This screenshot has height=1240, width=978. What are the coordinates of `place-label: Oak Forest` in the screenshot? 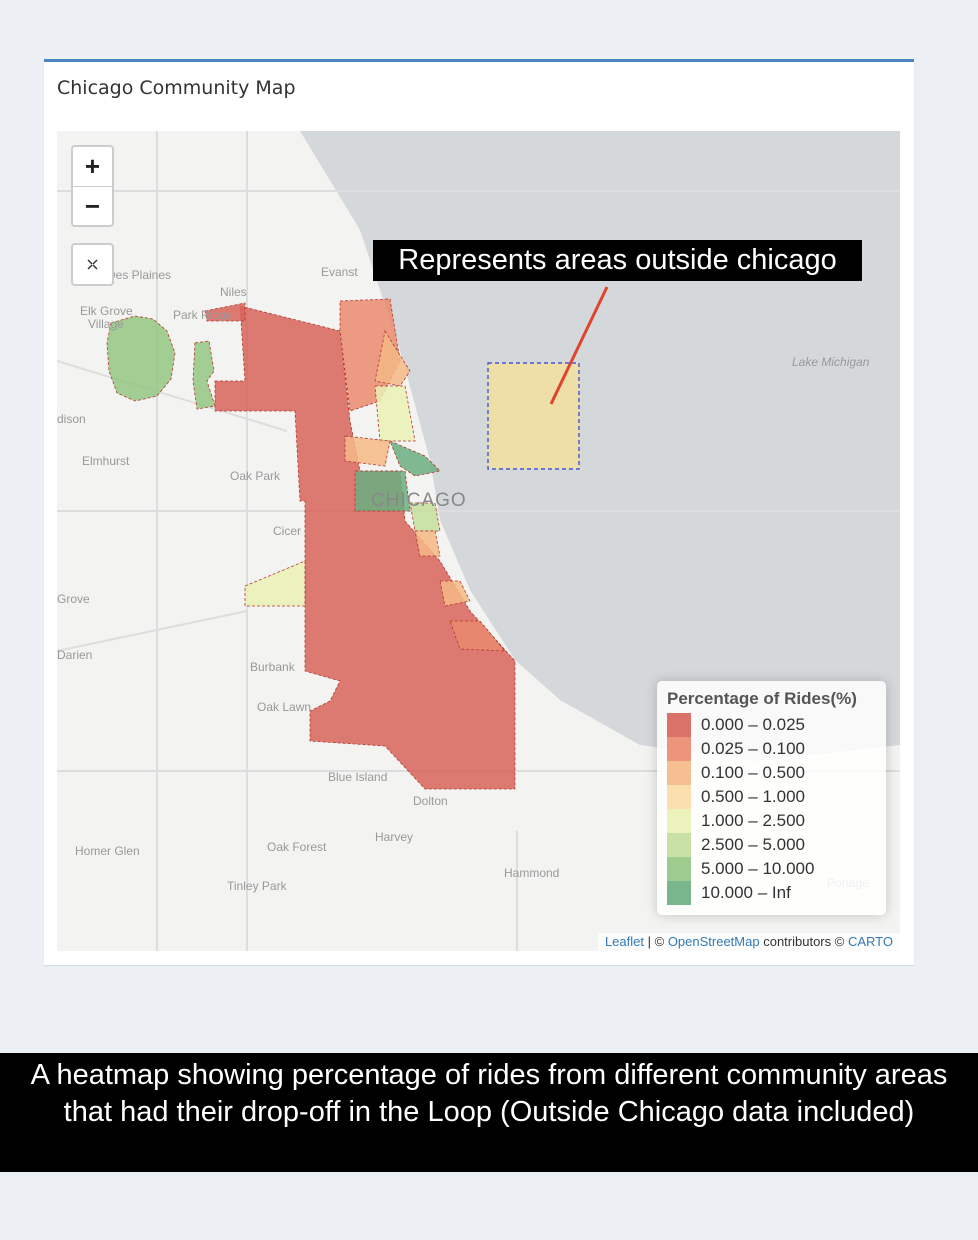 It's located at (297, 847).